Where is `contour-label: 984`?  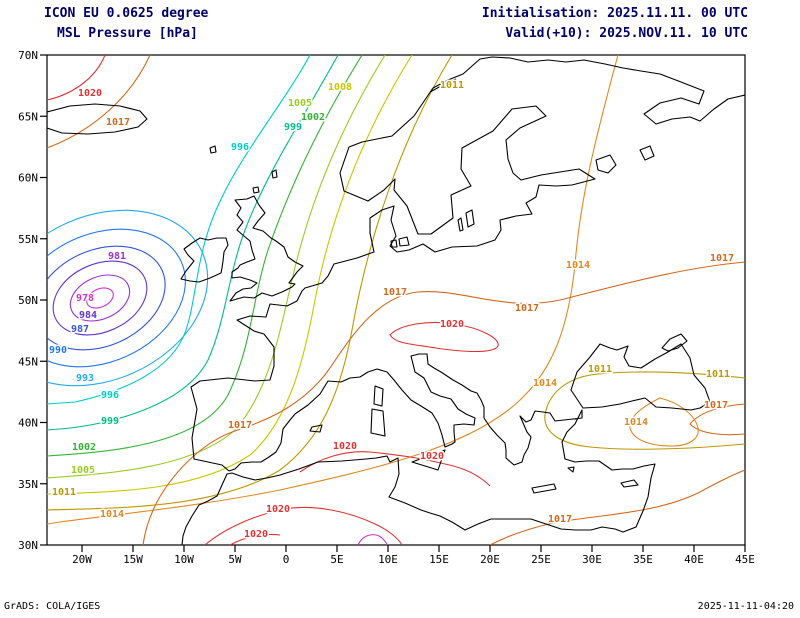
contour-label: 984 is located at coordinates (88, 315).